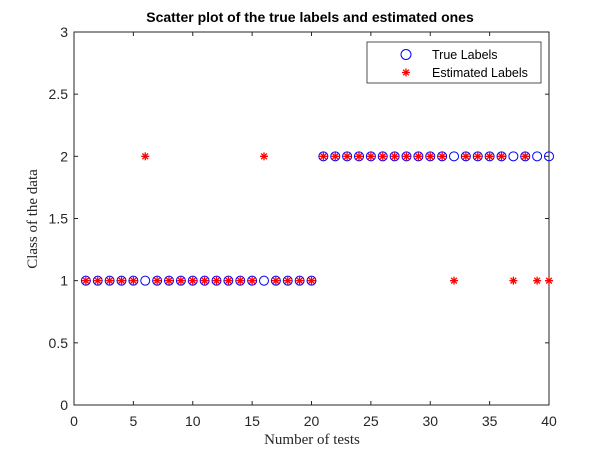 The image size is (602, 458). Describe the element at coordinates (480, 73) in the screenshot. I see `legend-label-estimated-labels: Estimated Labels` at that location.